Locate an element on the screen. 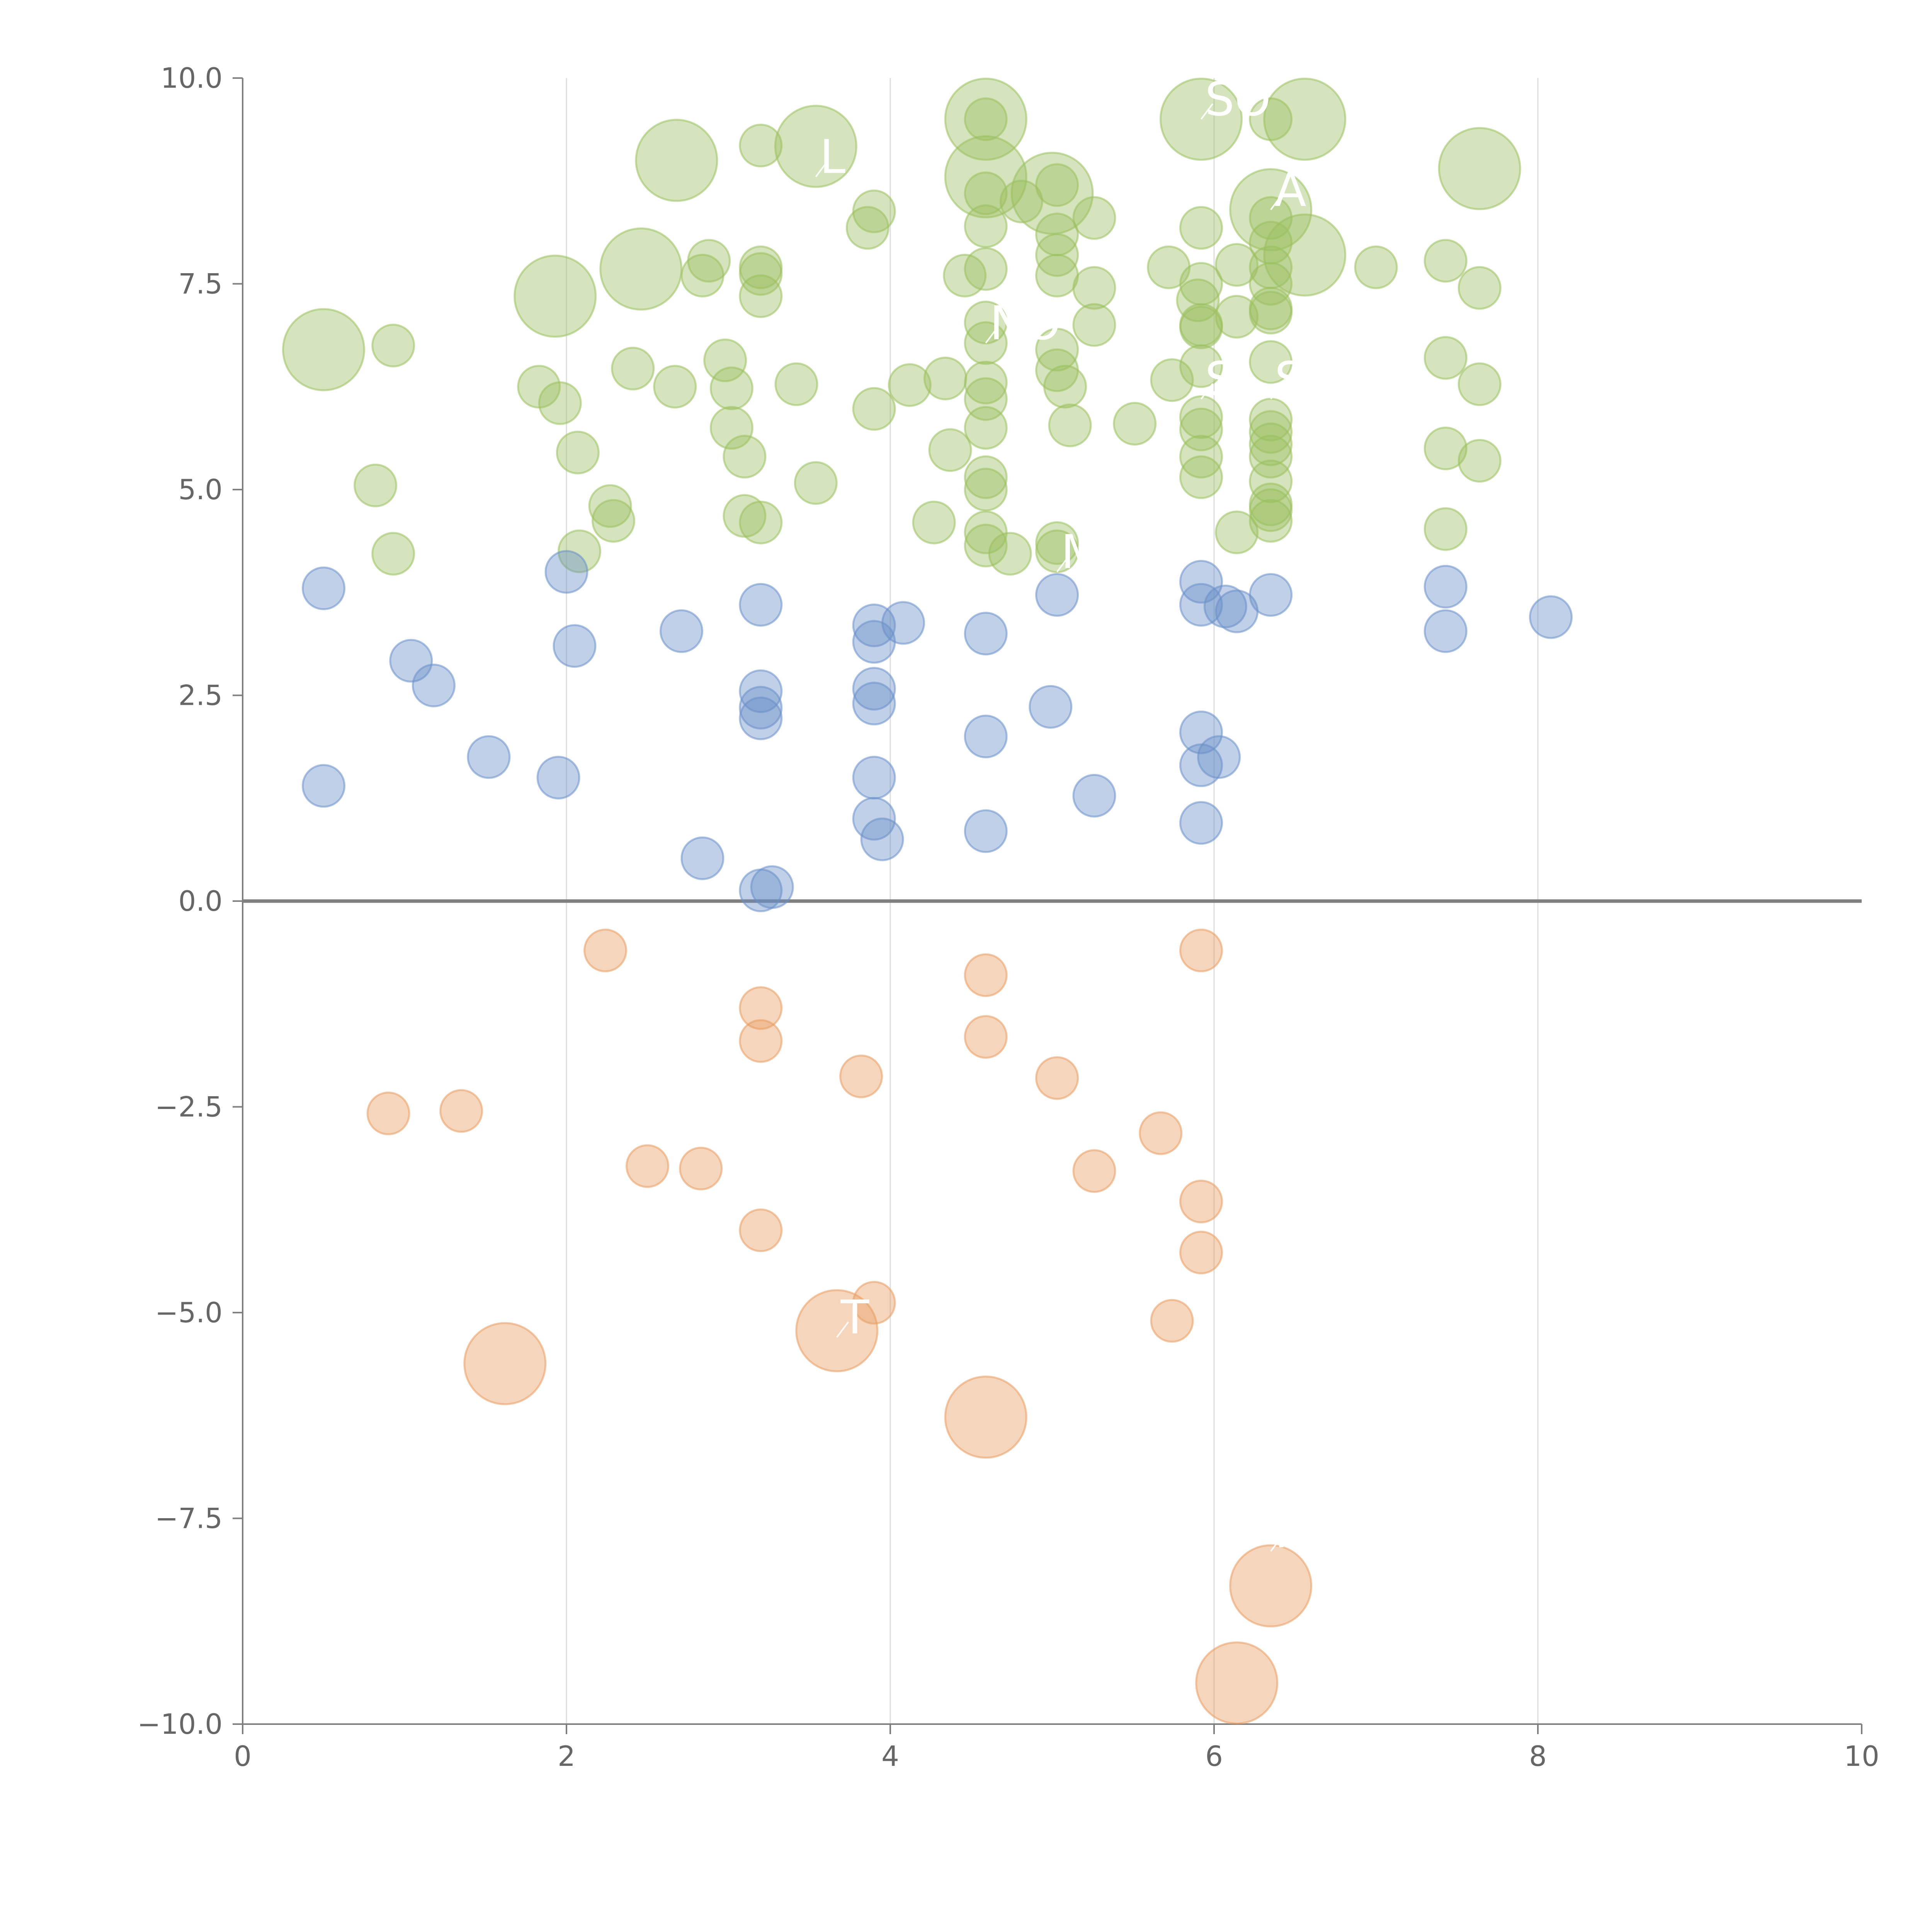 This screenshot has width=1932, height=1932. x-tick-label: 2 is located at coordinates (567, 1756).